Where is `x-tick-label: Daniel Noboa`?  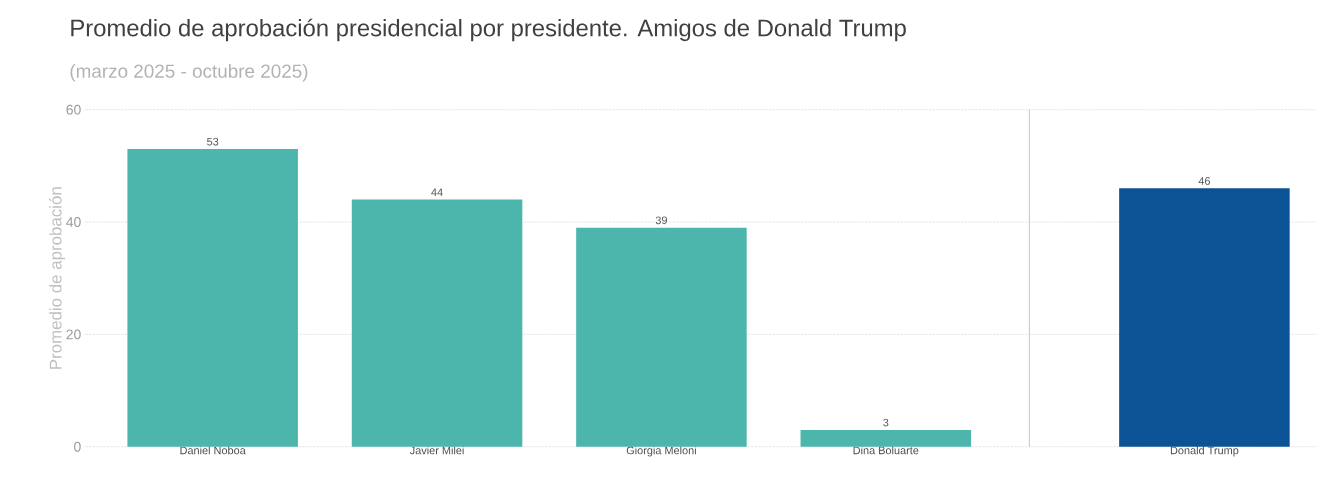
x-tick-label: Daniel Noboa is located at coordinates (213, 450).